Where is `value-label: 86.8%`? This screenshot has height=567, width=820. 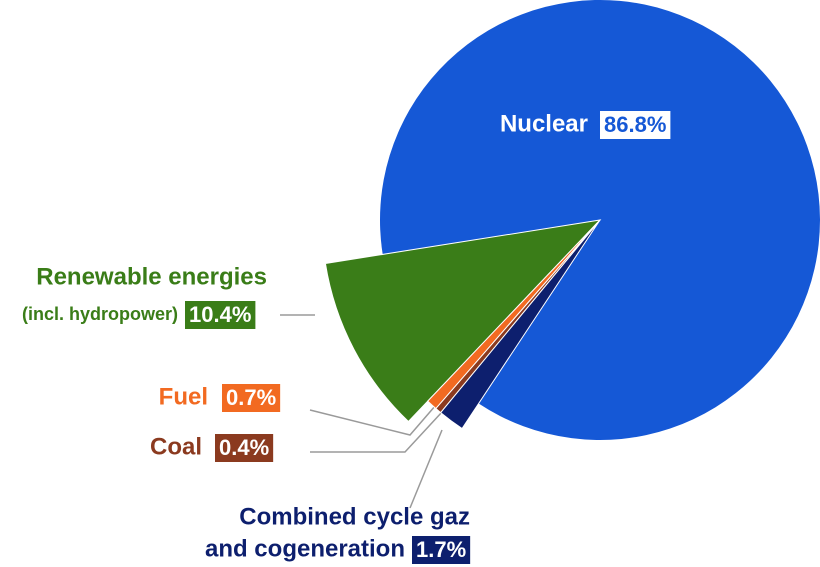 value-label: 86.8% is located at coordinates (635, 124).